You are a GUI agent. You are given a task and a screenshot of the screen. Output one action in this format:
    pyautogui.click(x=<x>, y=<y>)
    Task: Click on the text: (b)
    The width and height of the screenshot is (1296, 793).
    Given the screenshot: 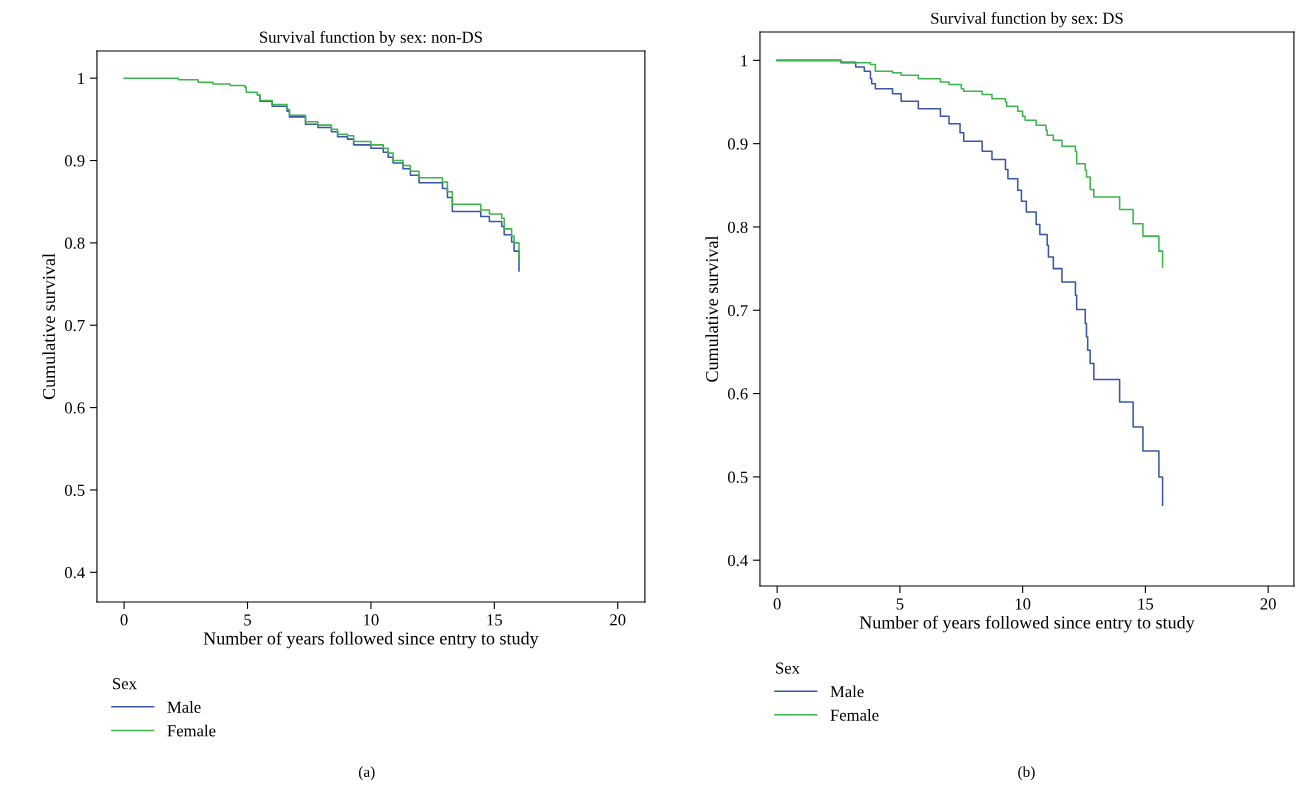 What is the action you would take?
    pyautogui.click(x=1026, y=773)
    